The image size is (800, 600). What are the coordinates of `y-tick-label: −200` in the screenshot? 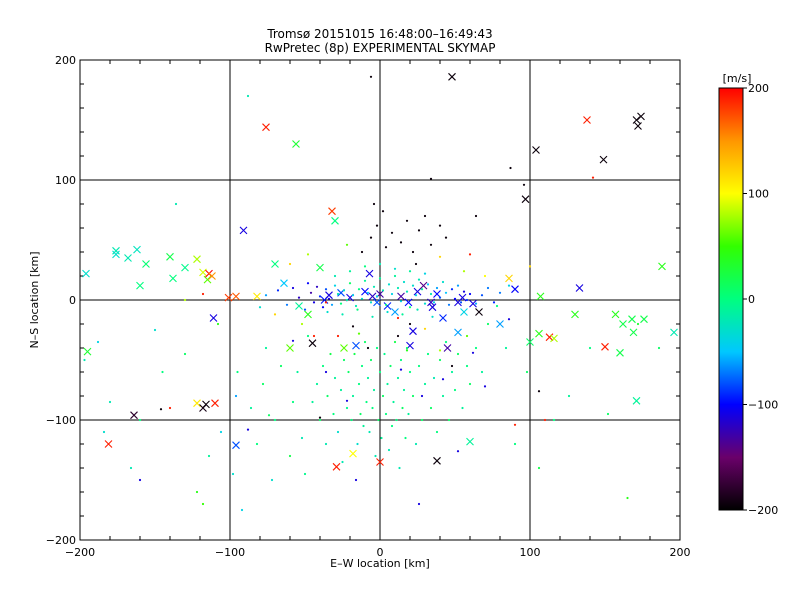 It's located at (61, 540).